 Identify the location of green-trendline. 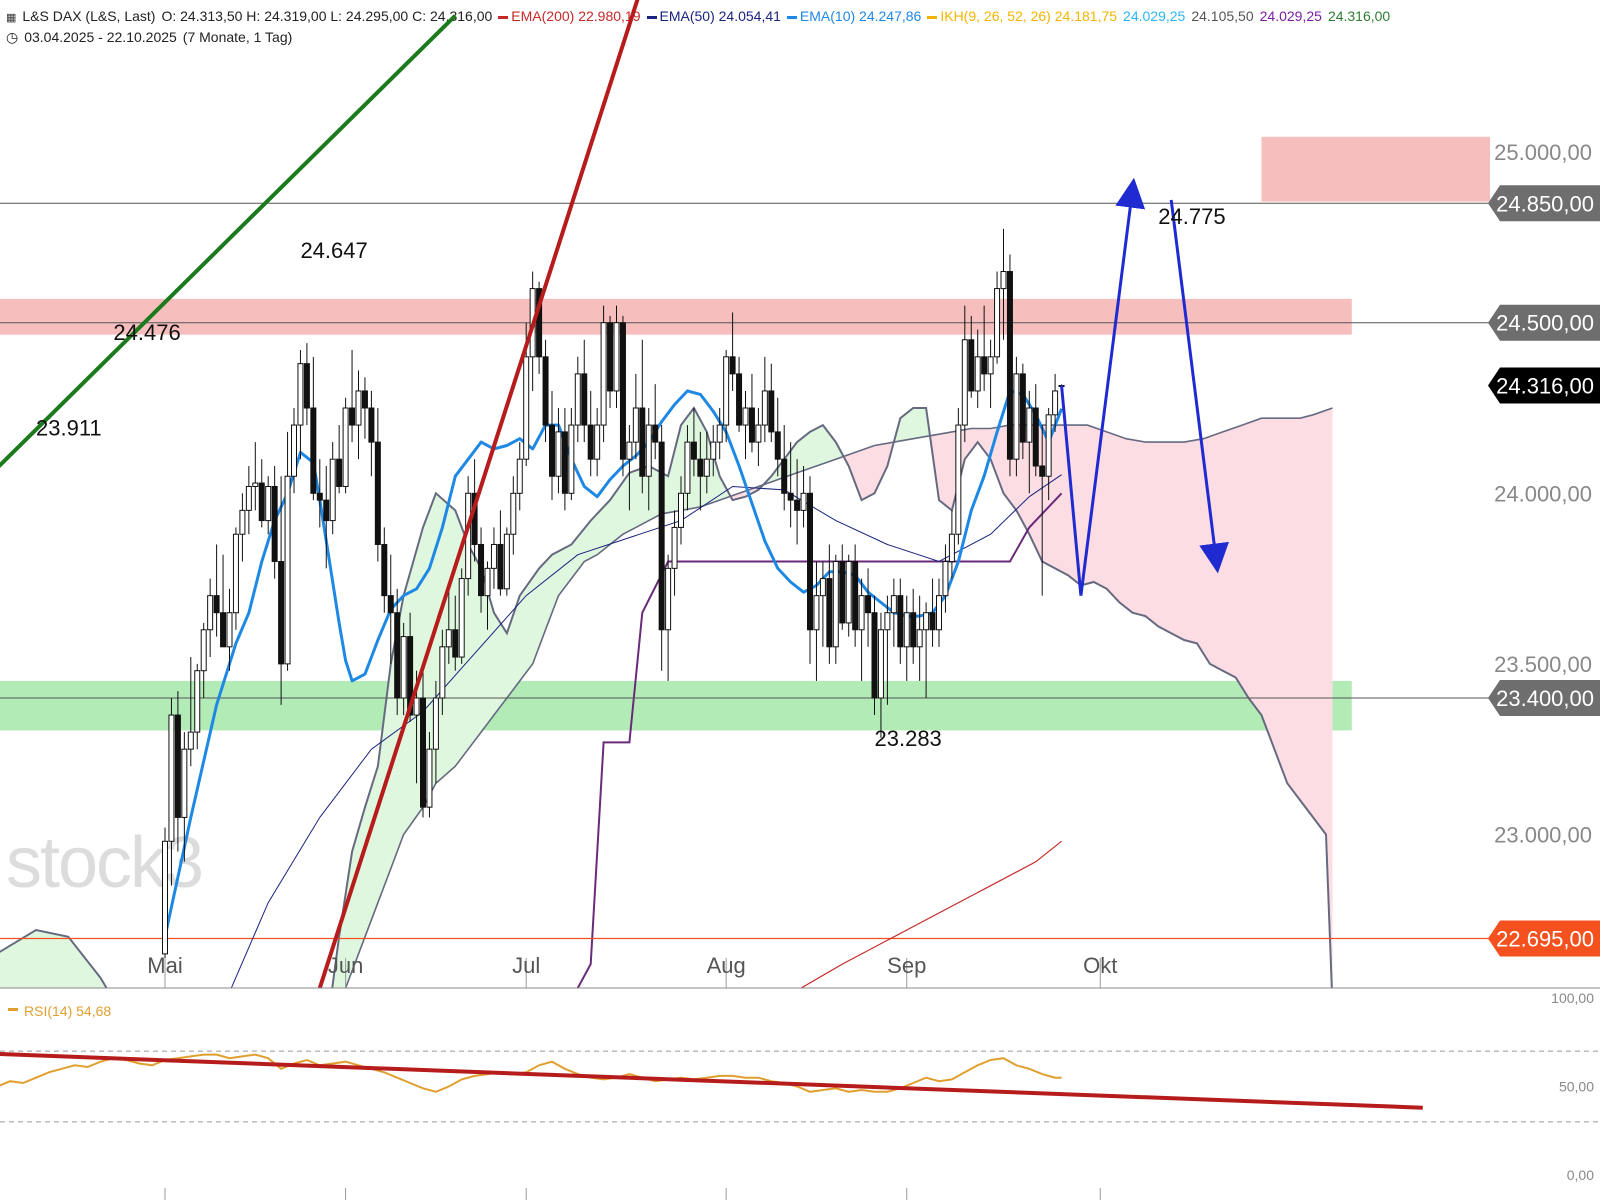
(228, 241).